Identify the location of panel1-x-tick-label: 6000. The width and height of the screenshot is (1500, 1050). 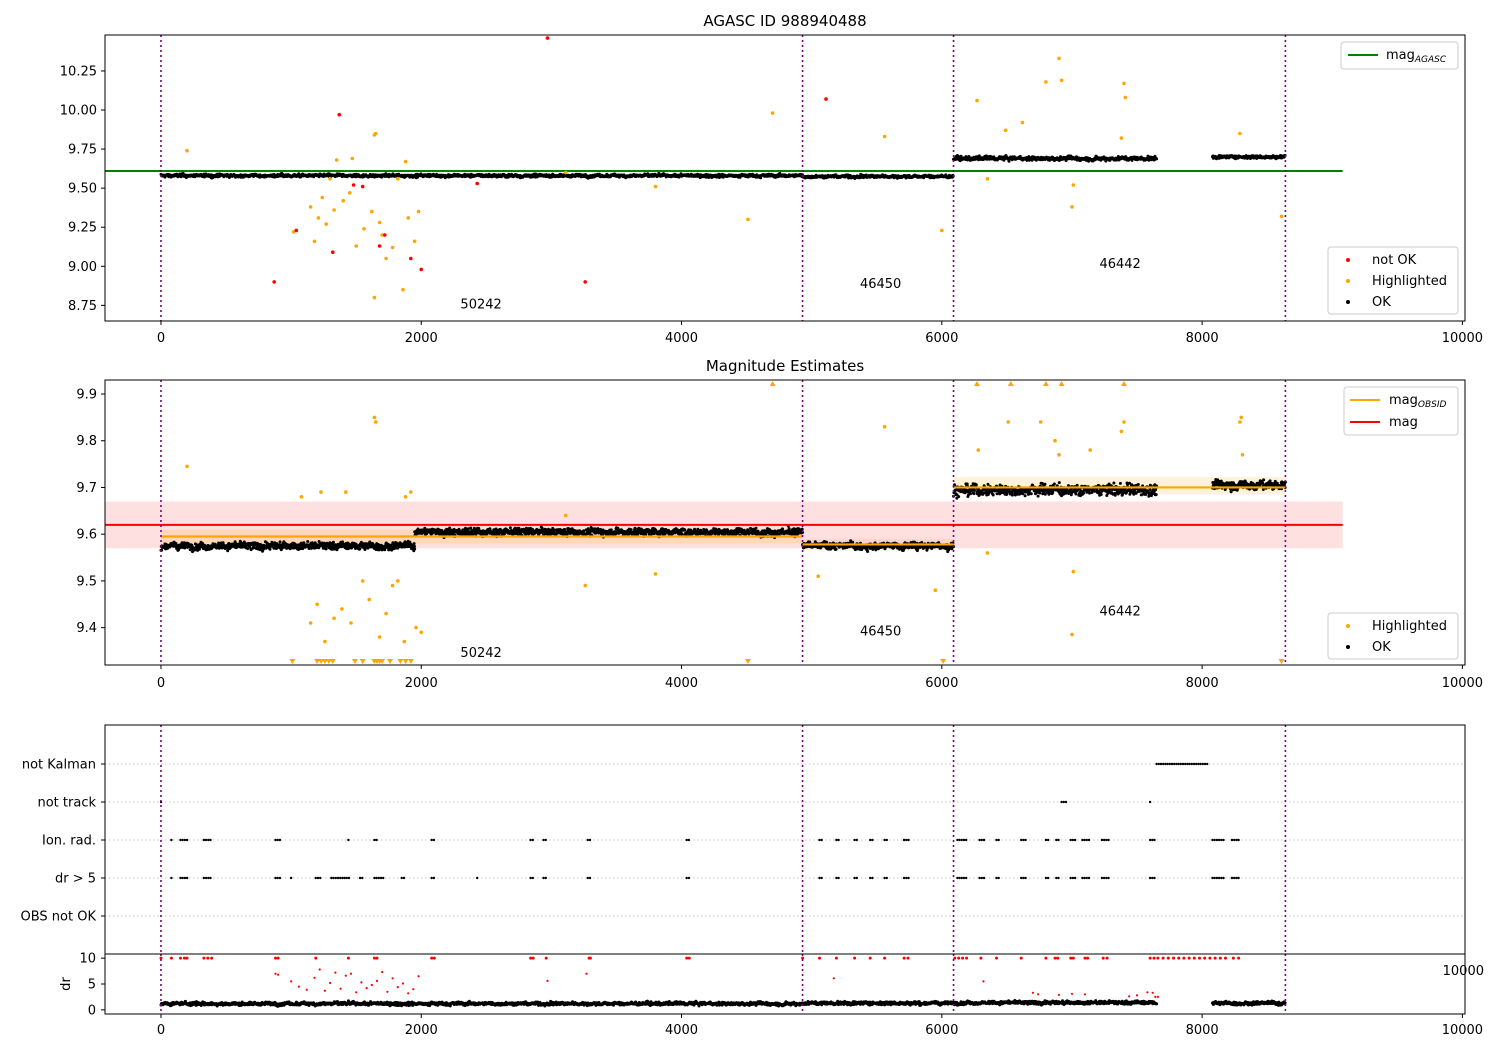
(941, 338).